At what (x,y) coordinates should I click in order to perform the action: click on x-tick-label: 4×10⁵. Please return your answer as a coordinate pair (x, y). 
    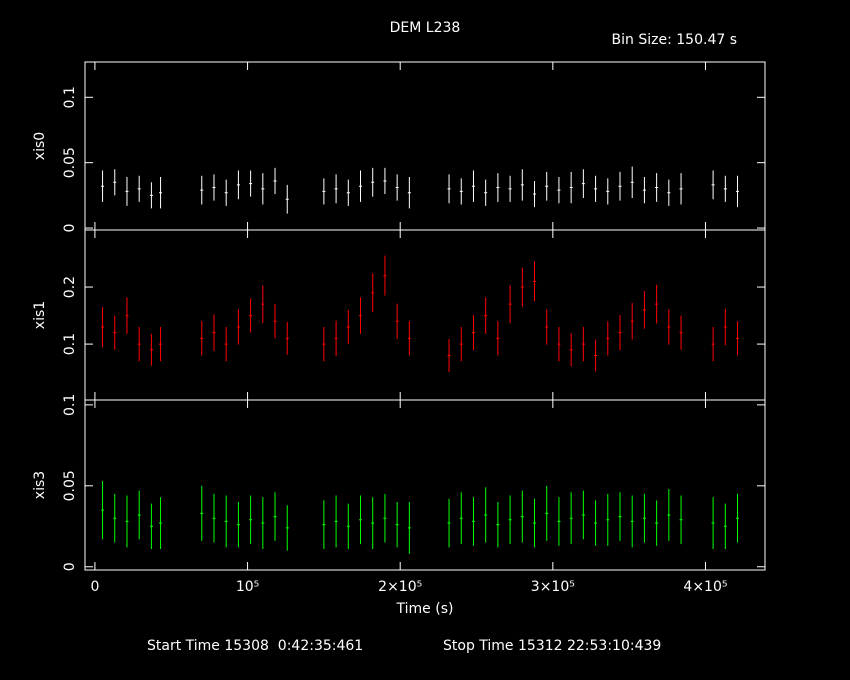
    Looking at the image, I should click on (705, 587).